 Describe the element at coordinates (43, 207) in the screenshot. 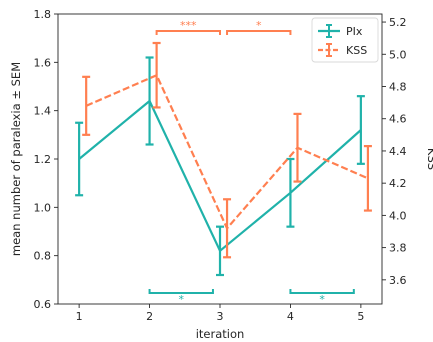

I see `y-tick-label: 1.0` at that location.